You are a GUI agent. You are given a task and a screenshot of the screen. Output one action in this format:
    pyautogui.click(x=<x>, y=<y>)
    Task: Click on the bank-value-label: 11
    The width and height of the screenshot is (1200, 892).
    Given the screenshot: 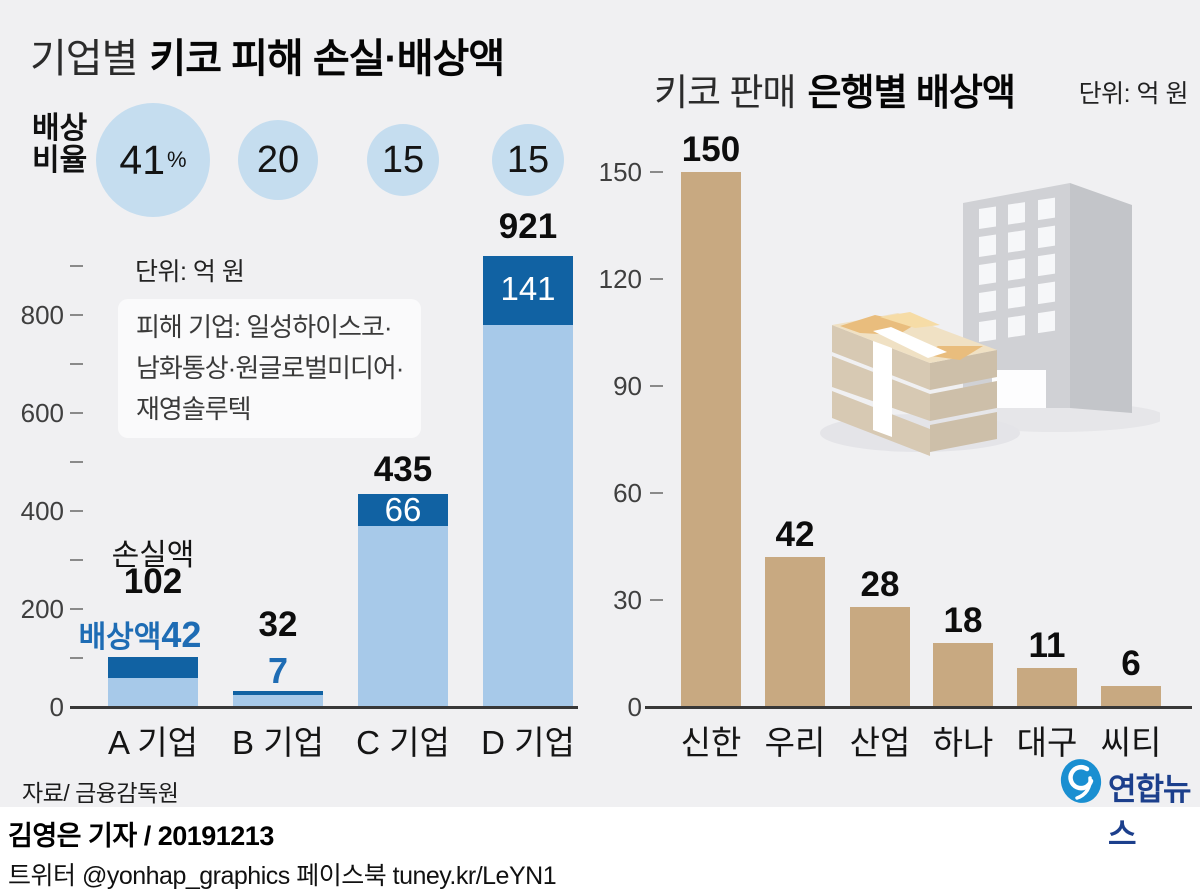 What is the action you would take?
    pyautogui.click(x=1047, y=645)
    